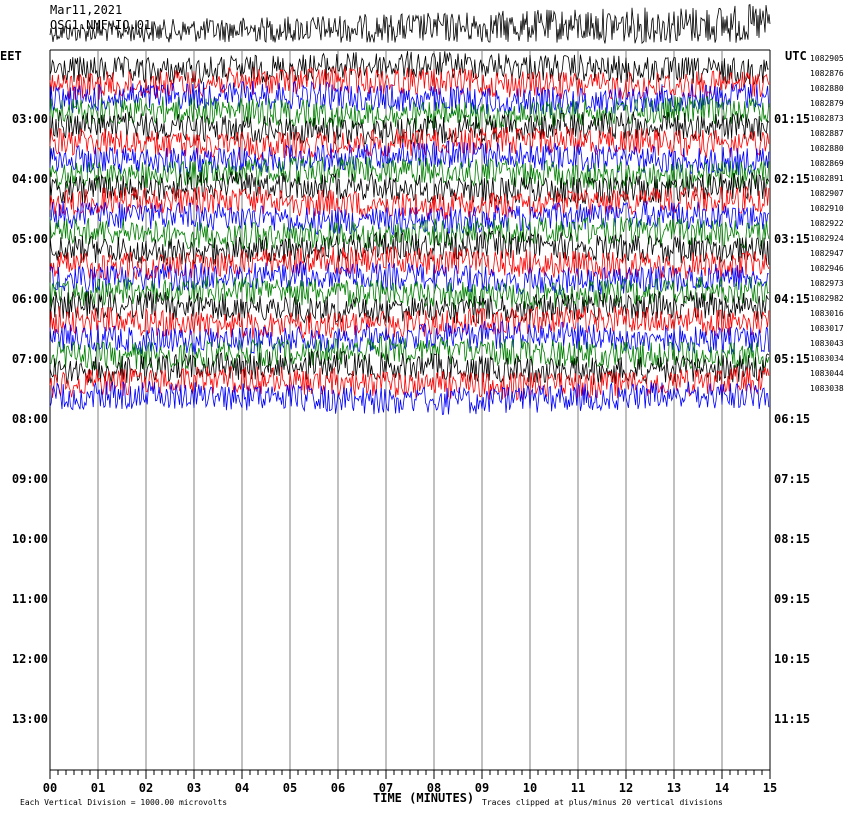  Describe the element at coordinates (827, 313) in the screenshot. I see `trace-value-label: 1083016` at that location.